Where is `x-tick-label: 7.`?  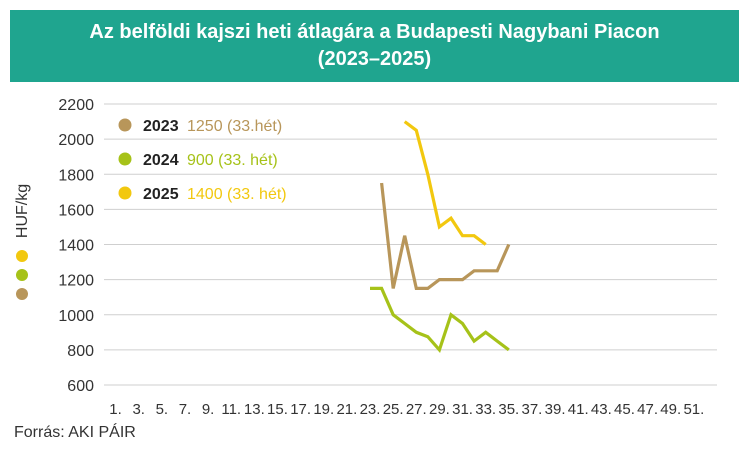
x-tick-label: 7. is located at coordinates (185, 409).